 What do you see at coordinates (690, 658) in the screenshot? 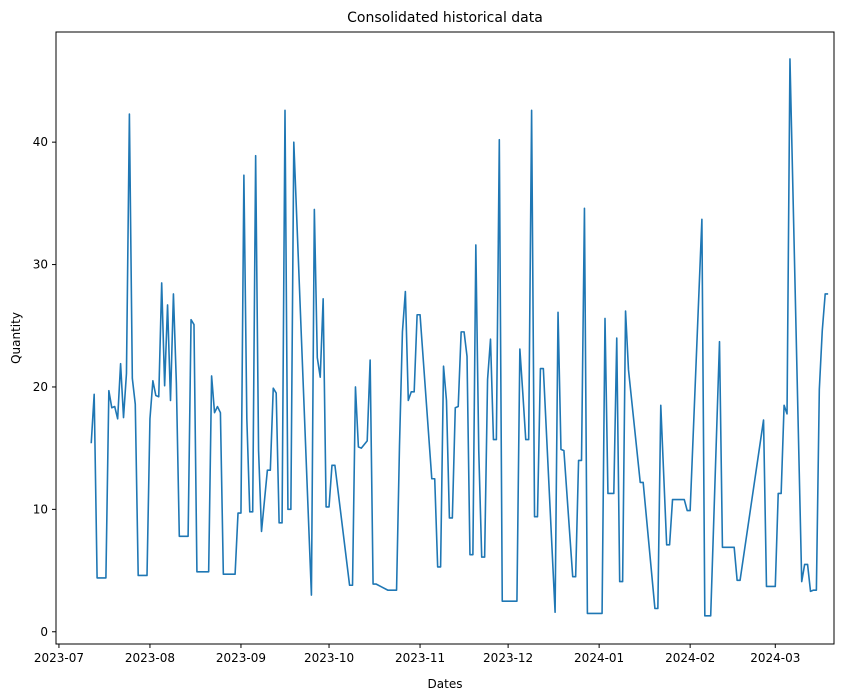
I see `x-tick-label: 2024-02` at bounding box center [690, 658].